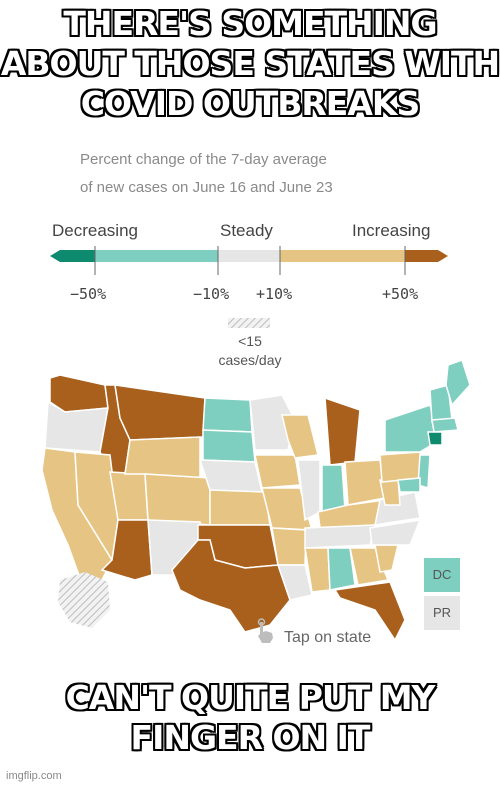 This screenshot has height=787, width=500. I want to click on legend-tick-plus-10: +10%, so click(274, 294).